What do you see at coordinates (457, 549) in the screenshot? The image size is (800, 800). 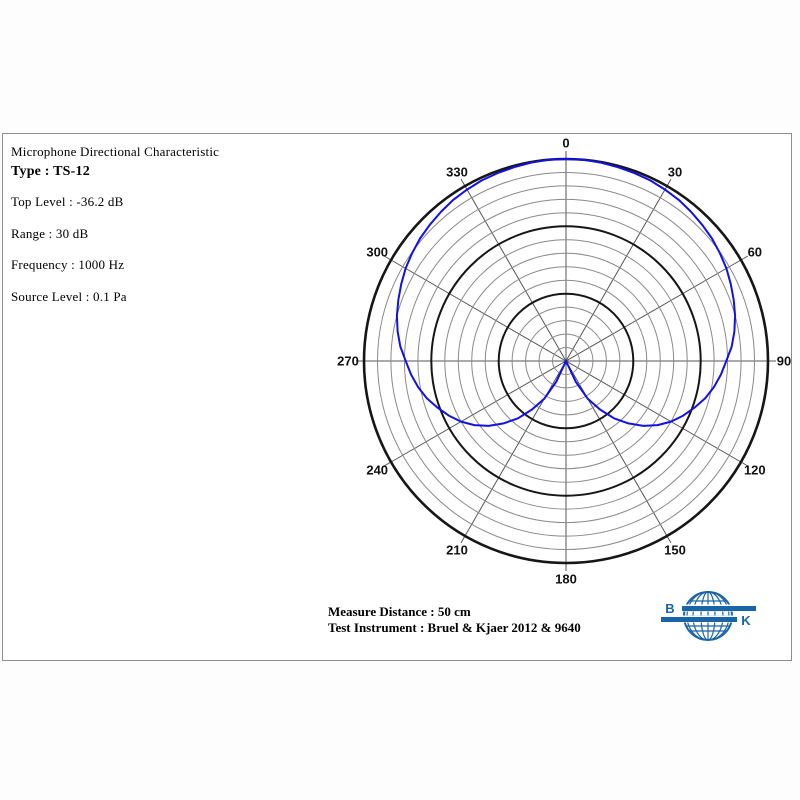 I see `angle-label: 210` at bounding box center [457, 549].